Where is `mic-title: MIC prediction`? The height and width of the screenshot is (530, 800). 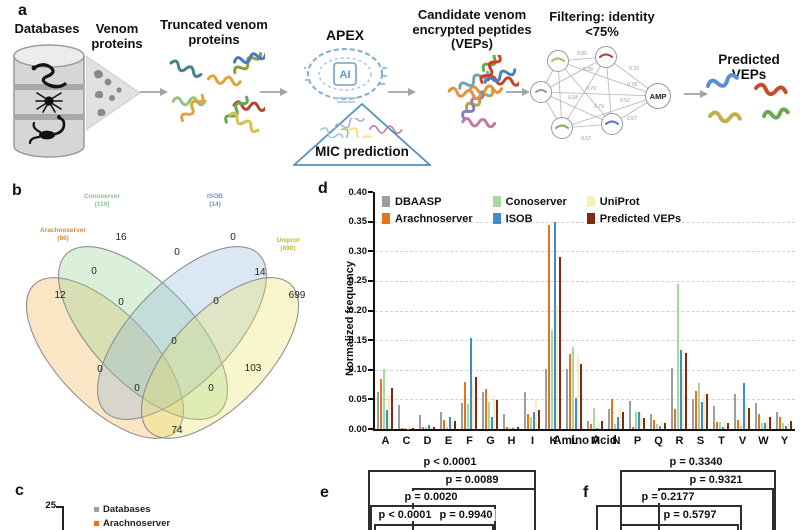
mic-title: MIC prediction is located at coordinates (362, 151).